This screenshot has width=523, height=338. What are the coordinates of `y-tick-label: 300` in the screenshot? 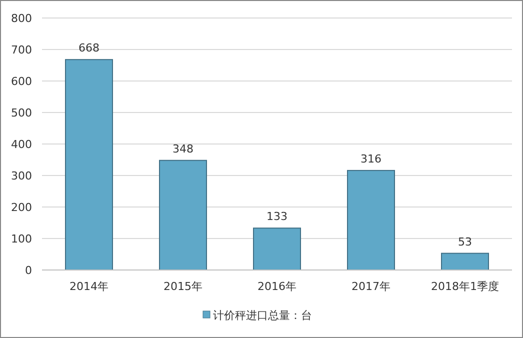 It's located at (21, 176).